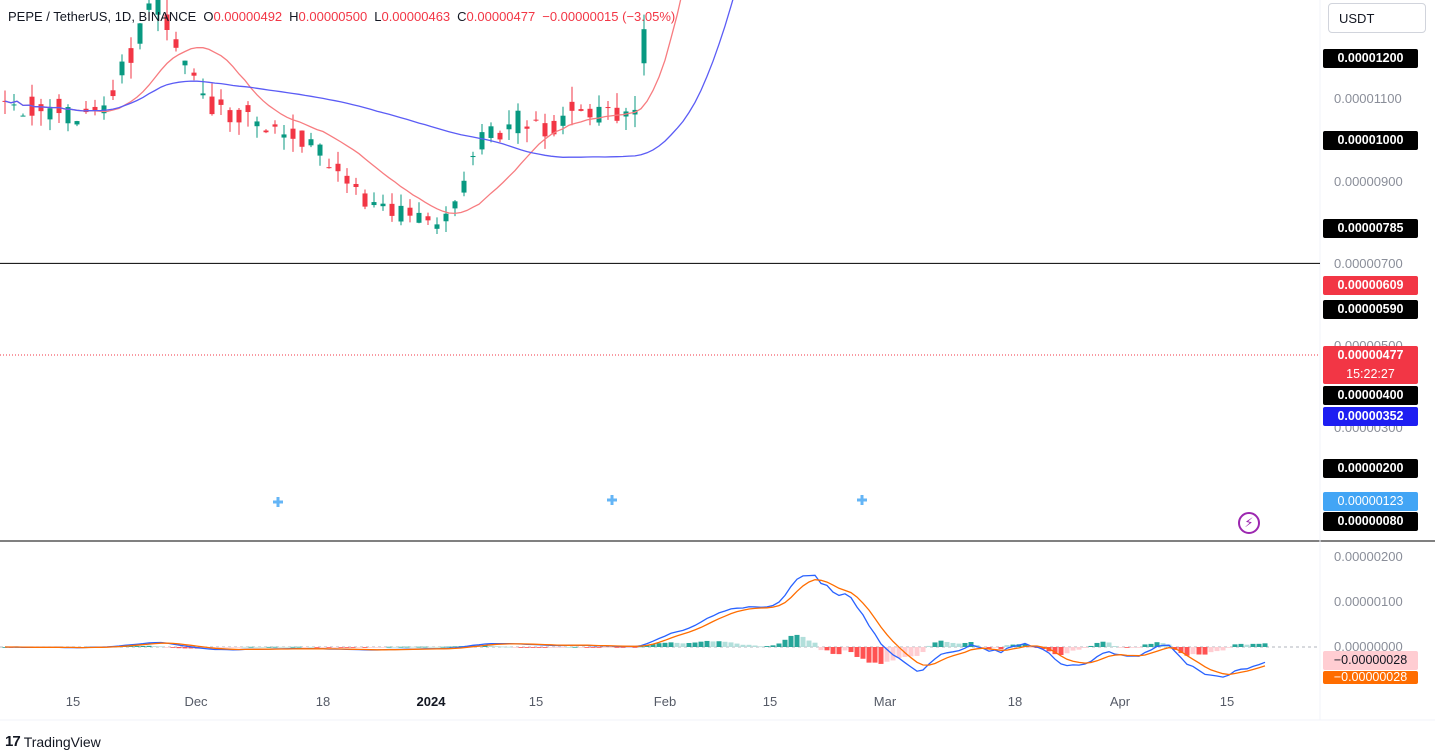  Describe the element at coordinates (196, 701) in the screenshot. I see `time-label: Dec` at that location.